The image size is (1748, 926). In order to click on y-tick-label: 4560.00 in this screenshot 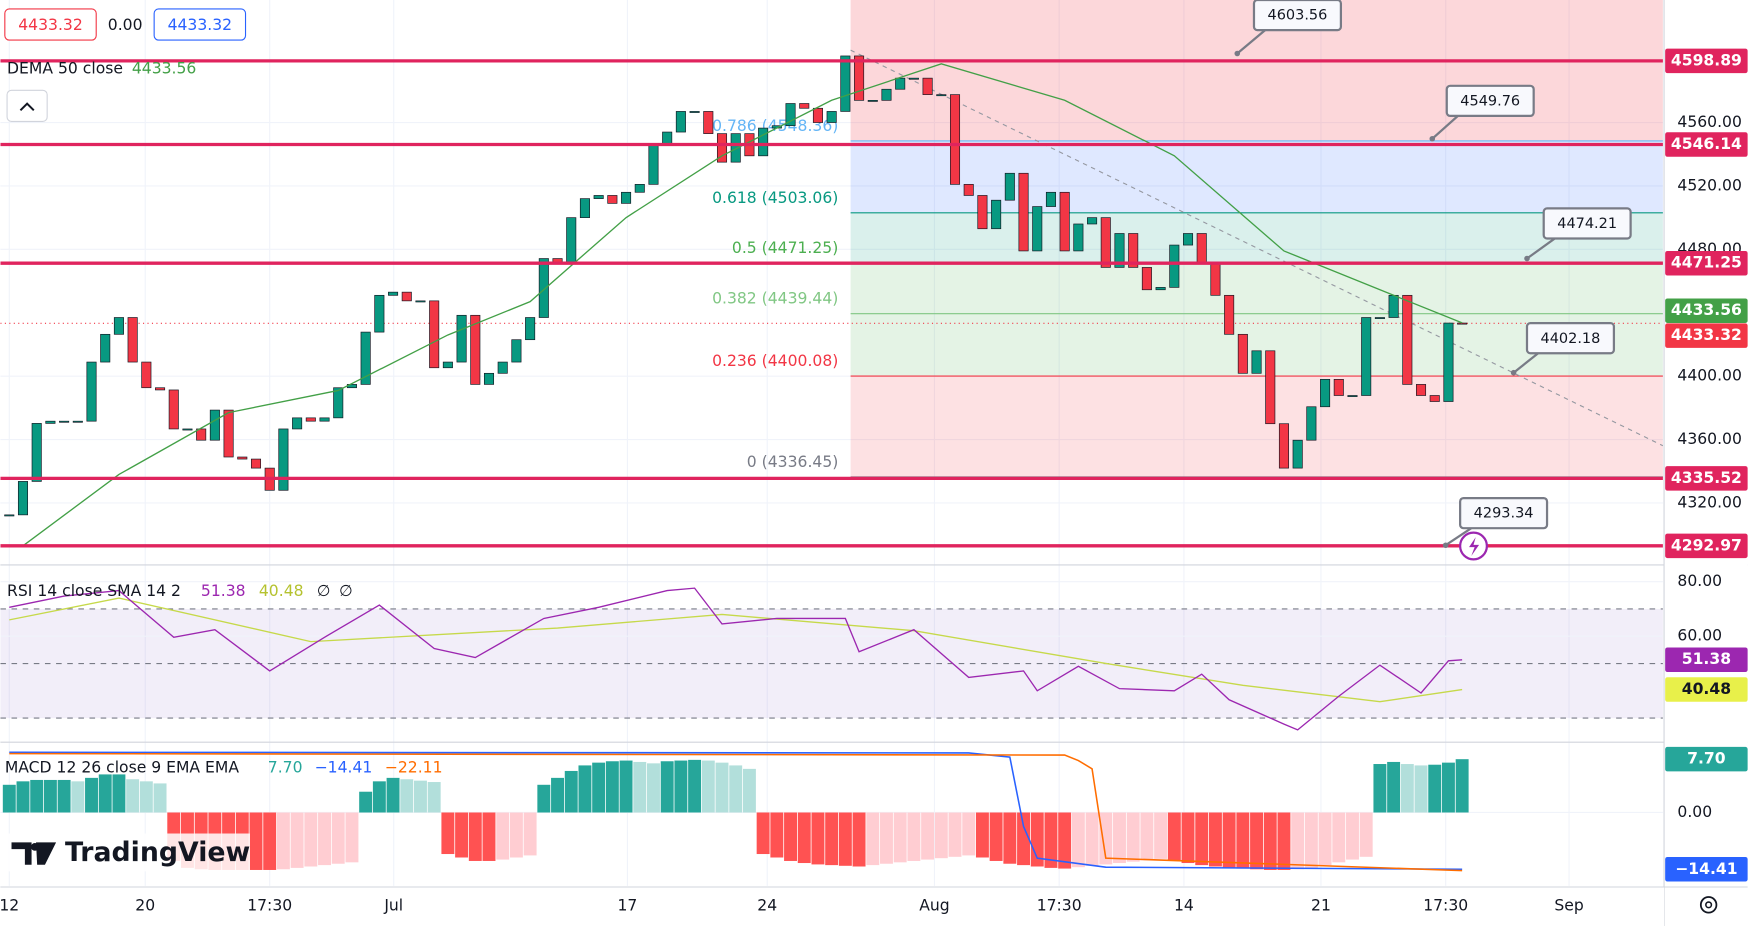, I will do `click(1709, 122)`.